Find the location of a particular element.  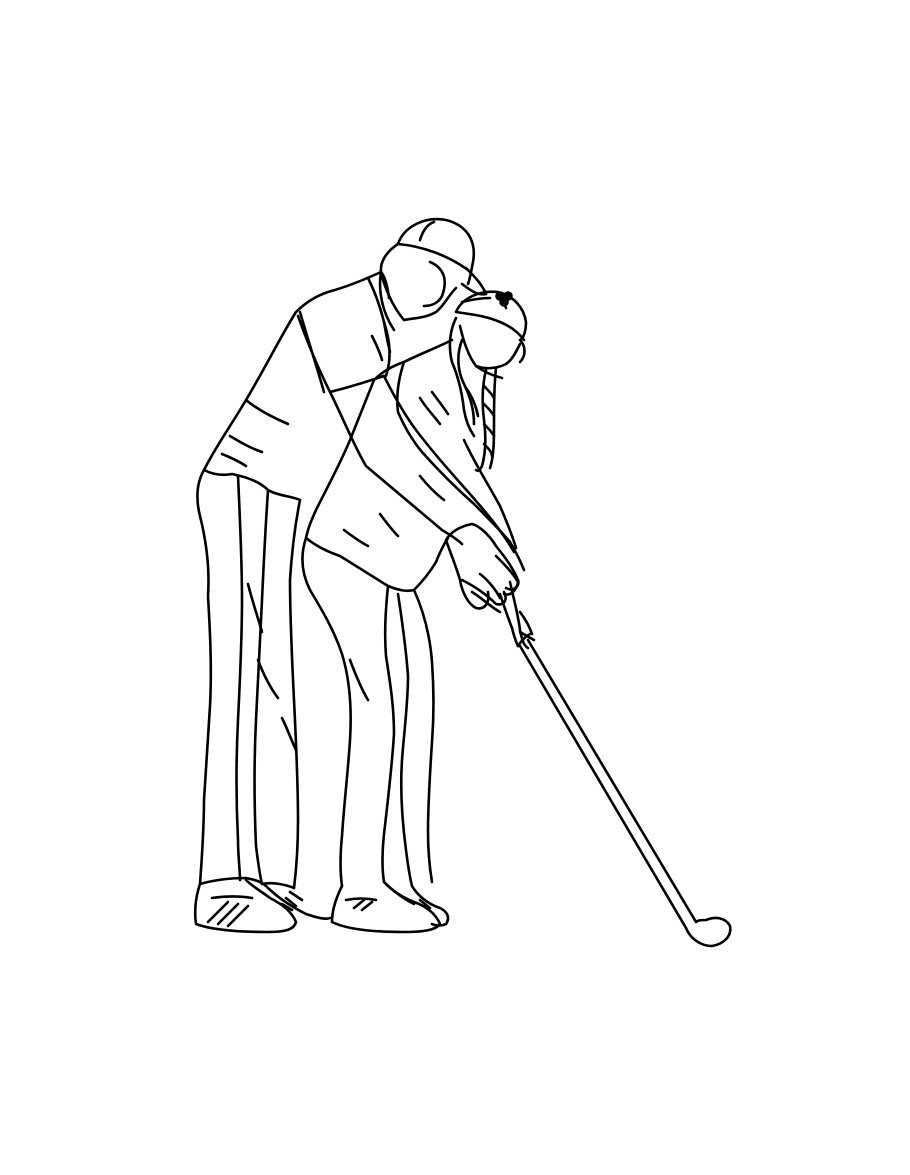

golf-club-shaft is located at coordinates (612, 781).